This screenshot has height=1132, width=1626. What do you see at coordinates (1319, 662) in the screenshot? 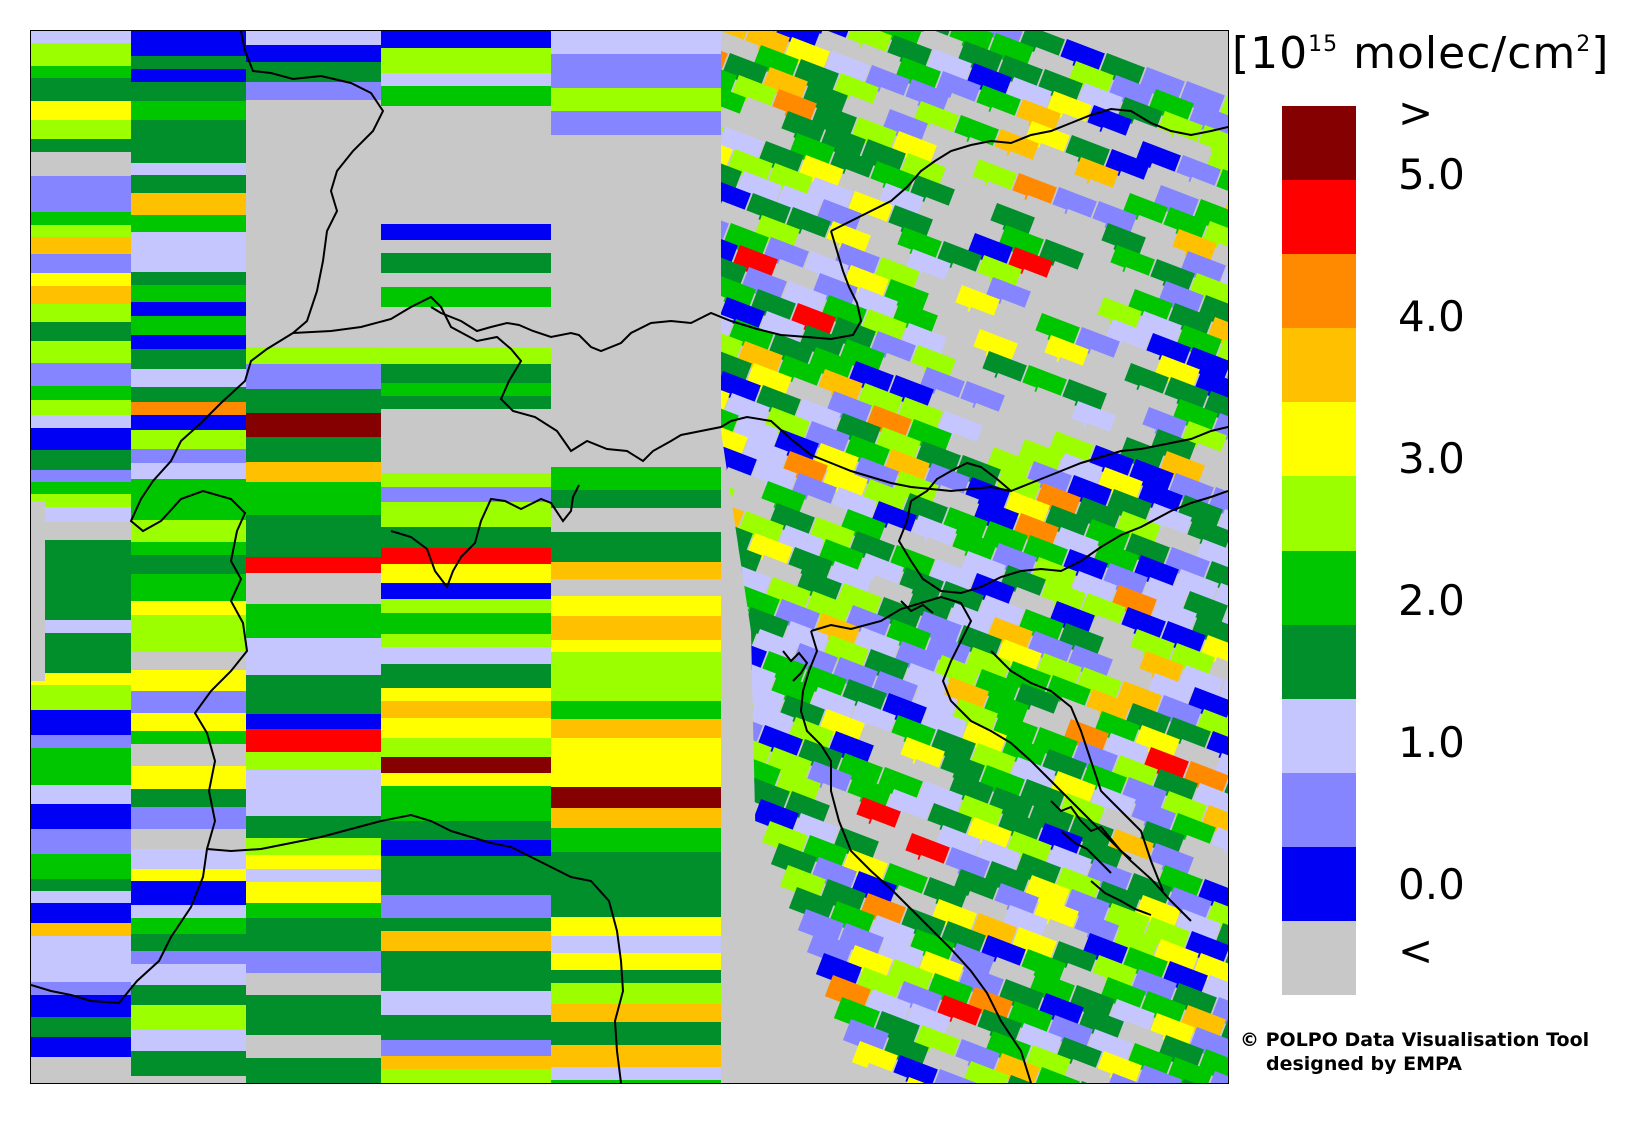
I see `colorbar-box` at bounding box center [1319, 662].